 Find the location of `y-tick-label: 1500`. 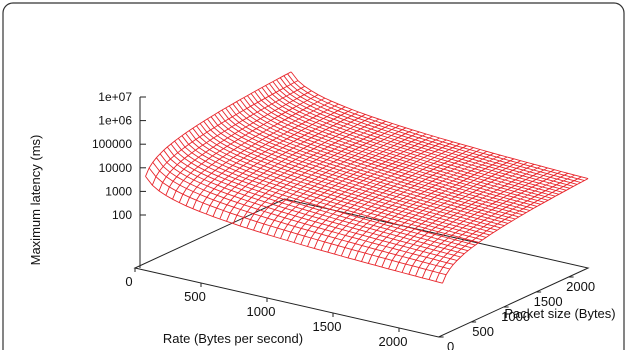

y-tick-label: 1500 is located at coordinates (548, 301).